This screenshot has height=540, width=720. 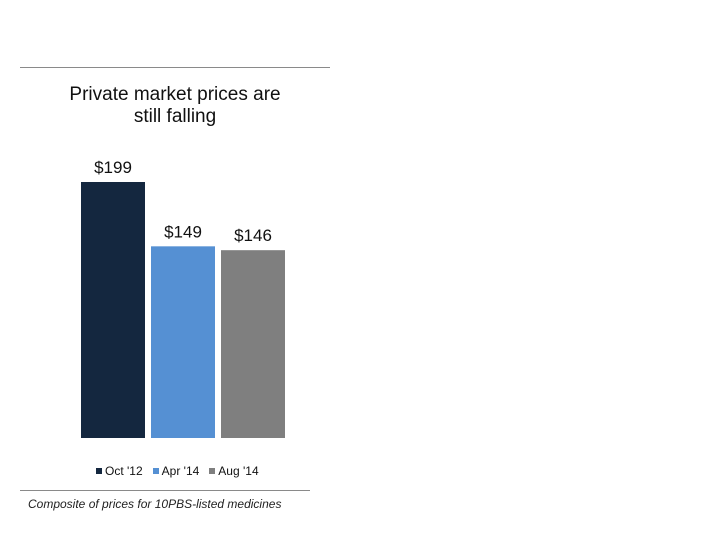 I want to click on chart-legend: Oct '12 Apr '14 Aug '14, so click(x=177, y=471).